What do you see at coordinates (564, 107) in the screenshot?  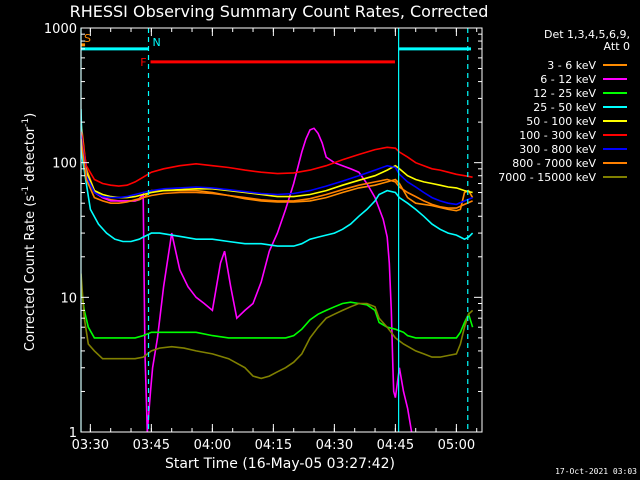 I see `legend-label-3: 25 - 50 keV` at bounding box center [564, 107].